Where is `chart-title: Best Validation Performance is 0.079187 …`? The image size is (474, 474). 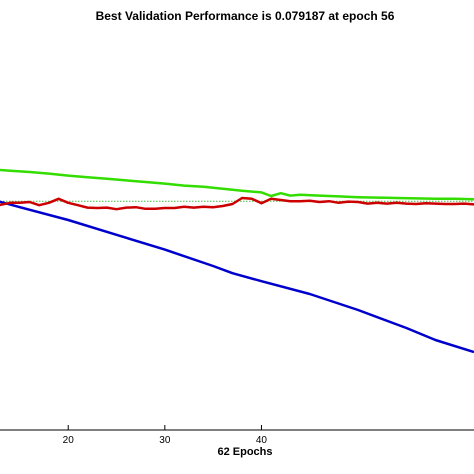 chart-title: Best Validation Performance is 0.079187 … is located at coordinates (245, 16).